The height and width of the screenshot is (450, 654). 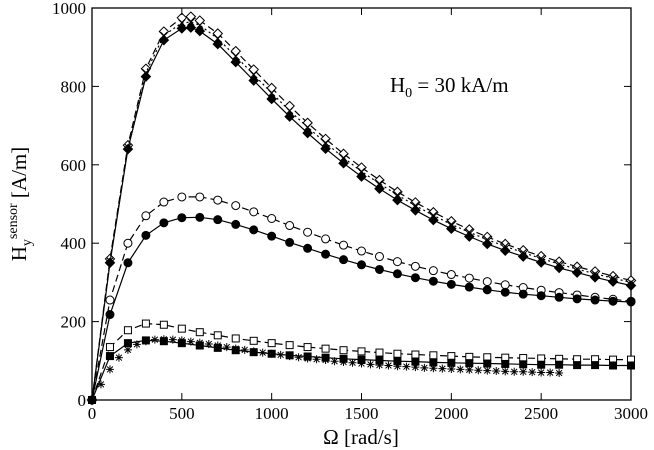 I want to click on x-tick-label: 2000, so click(x=451, y=413).